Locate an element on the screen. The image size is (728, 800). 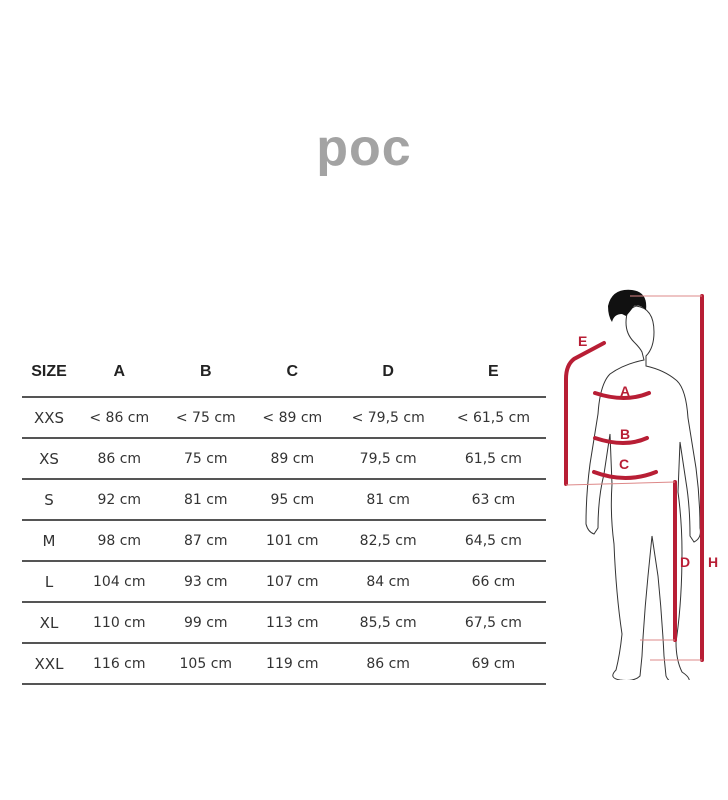
measure-b-line is located at coordinates (621, 440).